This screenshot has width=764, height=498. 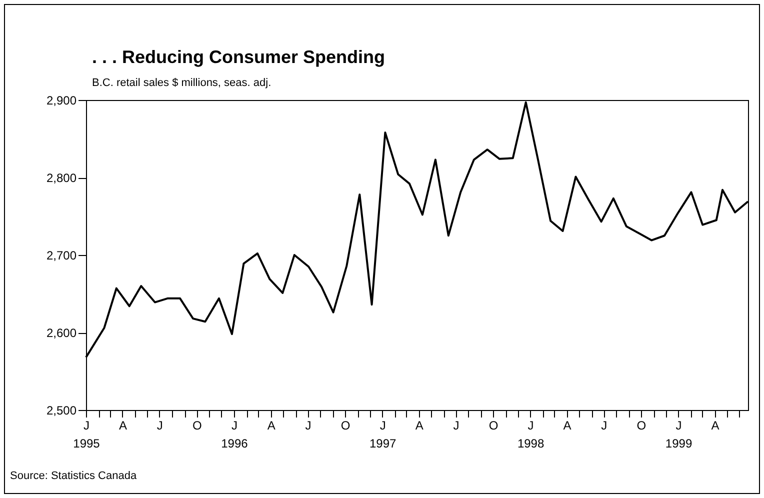 What do you see at coordinates (61, 178) in the screenshot?
I see `y-tick-label: 2,800` at bounding box center [61, 178].